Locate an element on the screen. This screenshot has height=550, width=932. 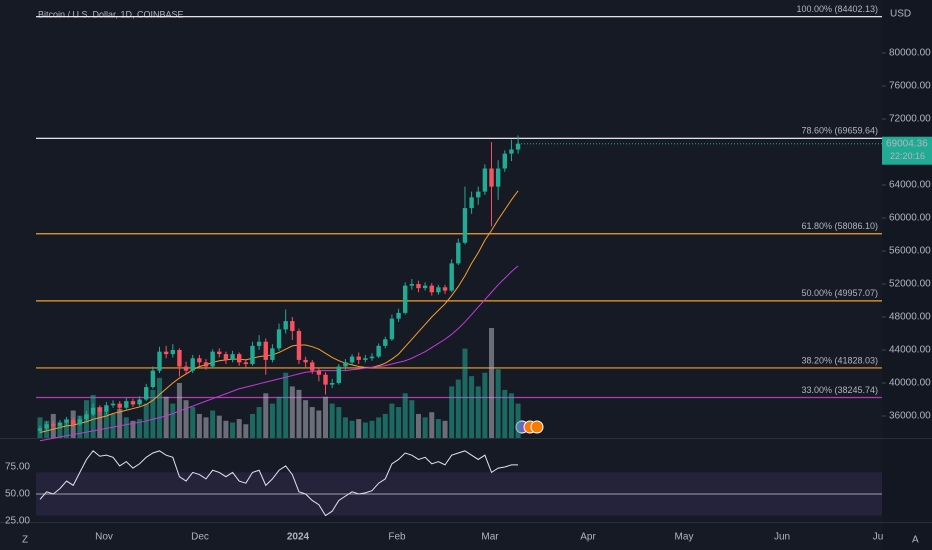
auto-icon: A is located at coordinates (915, 540).